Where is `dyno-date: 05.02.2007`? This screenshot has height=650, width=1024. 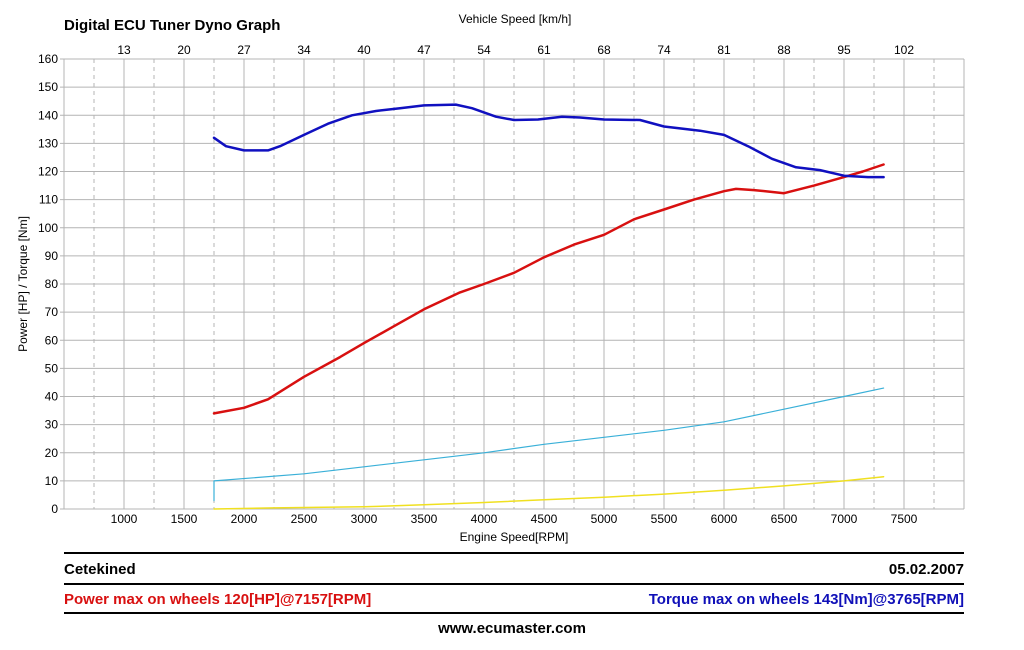 dyno-date: 05.02.2007 is located at coordinates (926, 569).